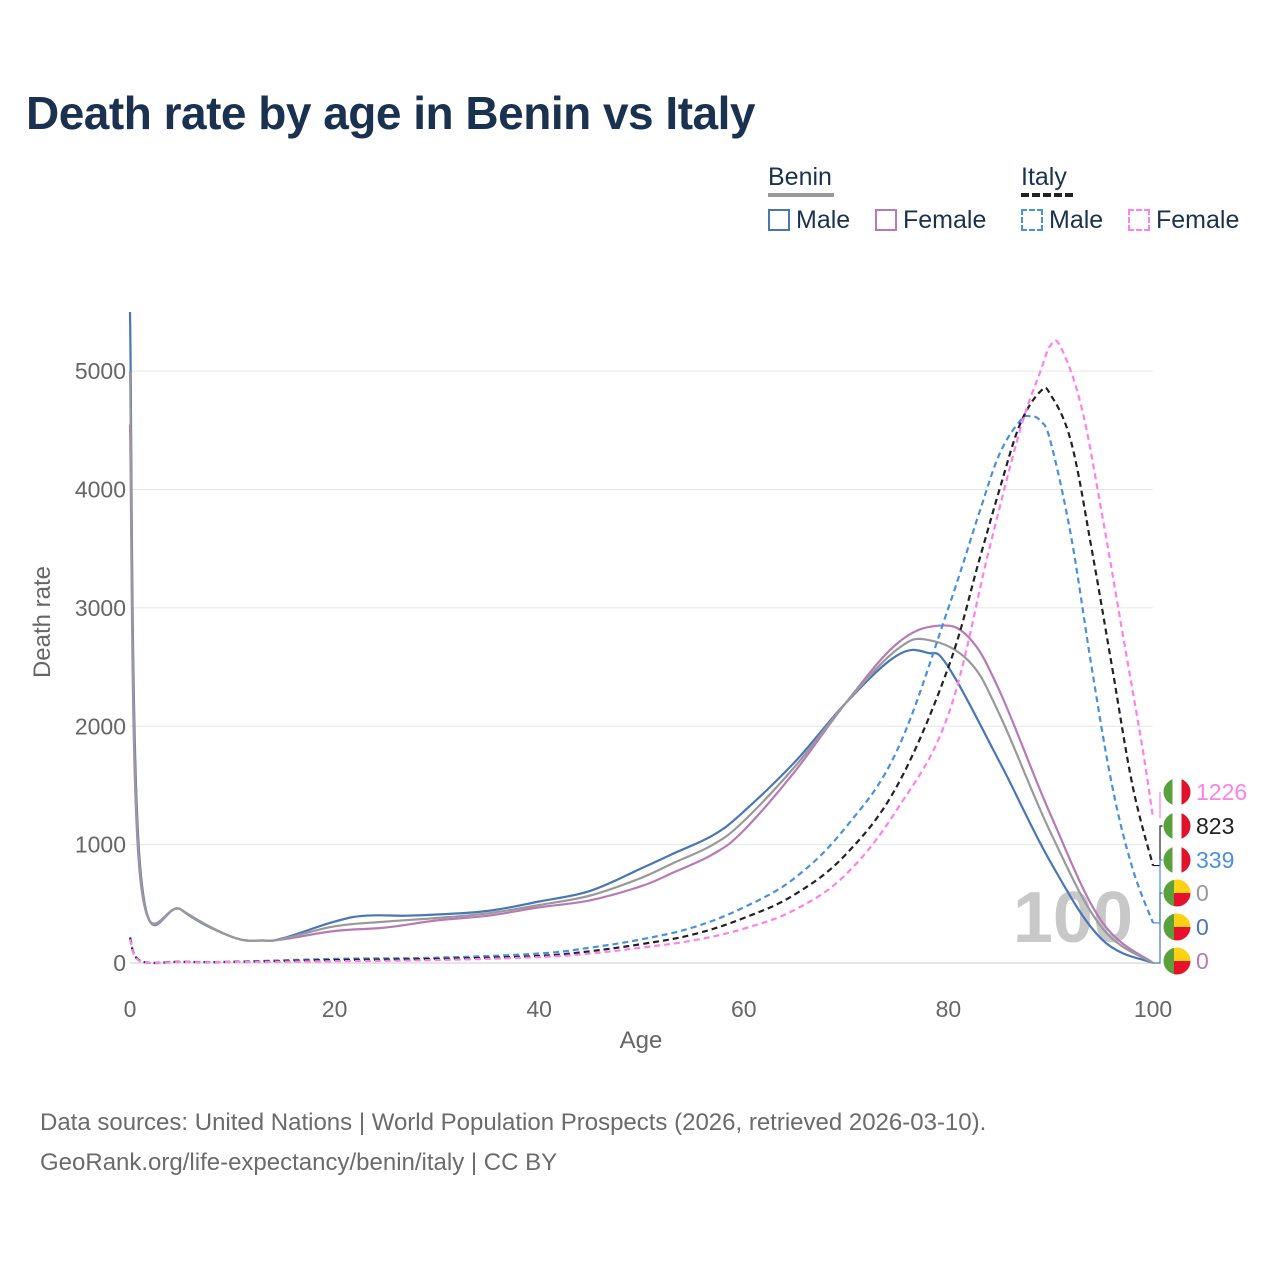  What do you see at coordinates (100, 845) in the screenshot?
I see `y-tick-label: 1000` at bounding box center [100, 845].